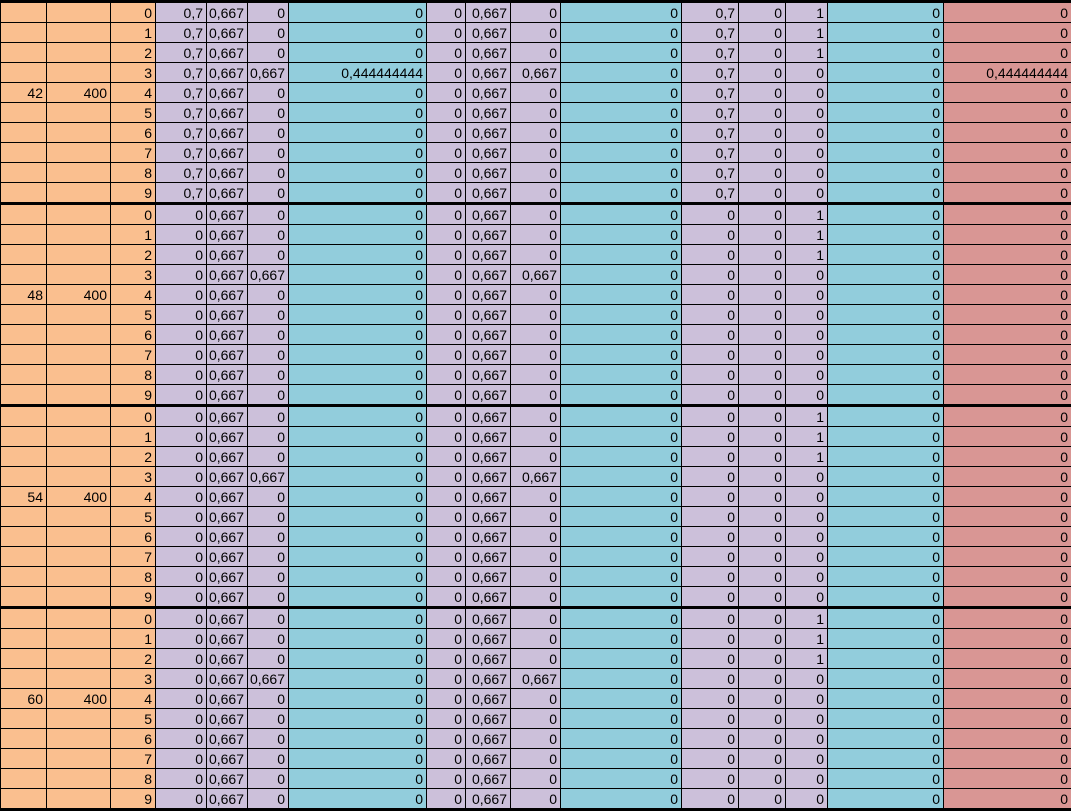 The height and width of the screenshot is (811, 1071). I want to click on row-index-cell: 7, so click(133, 759).